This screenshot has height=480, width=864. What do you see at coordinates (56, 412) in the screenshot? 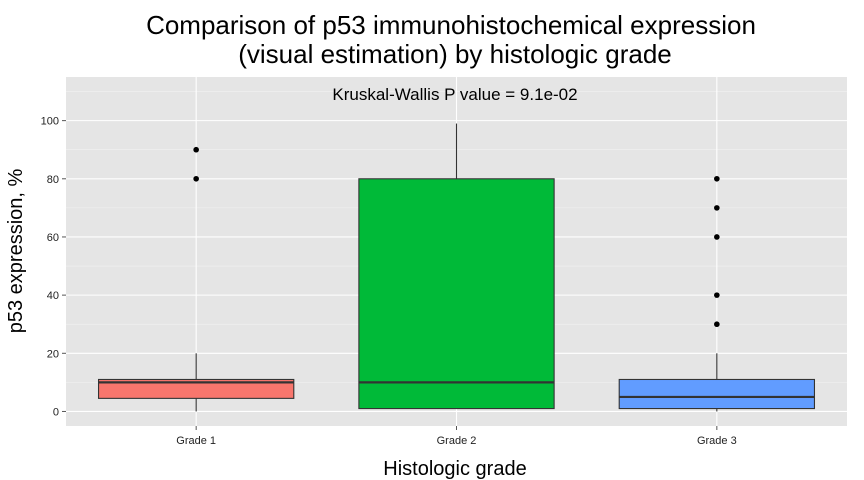
I see `y-tick-label: 0` at bounding box center [56, 412].